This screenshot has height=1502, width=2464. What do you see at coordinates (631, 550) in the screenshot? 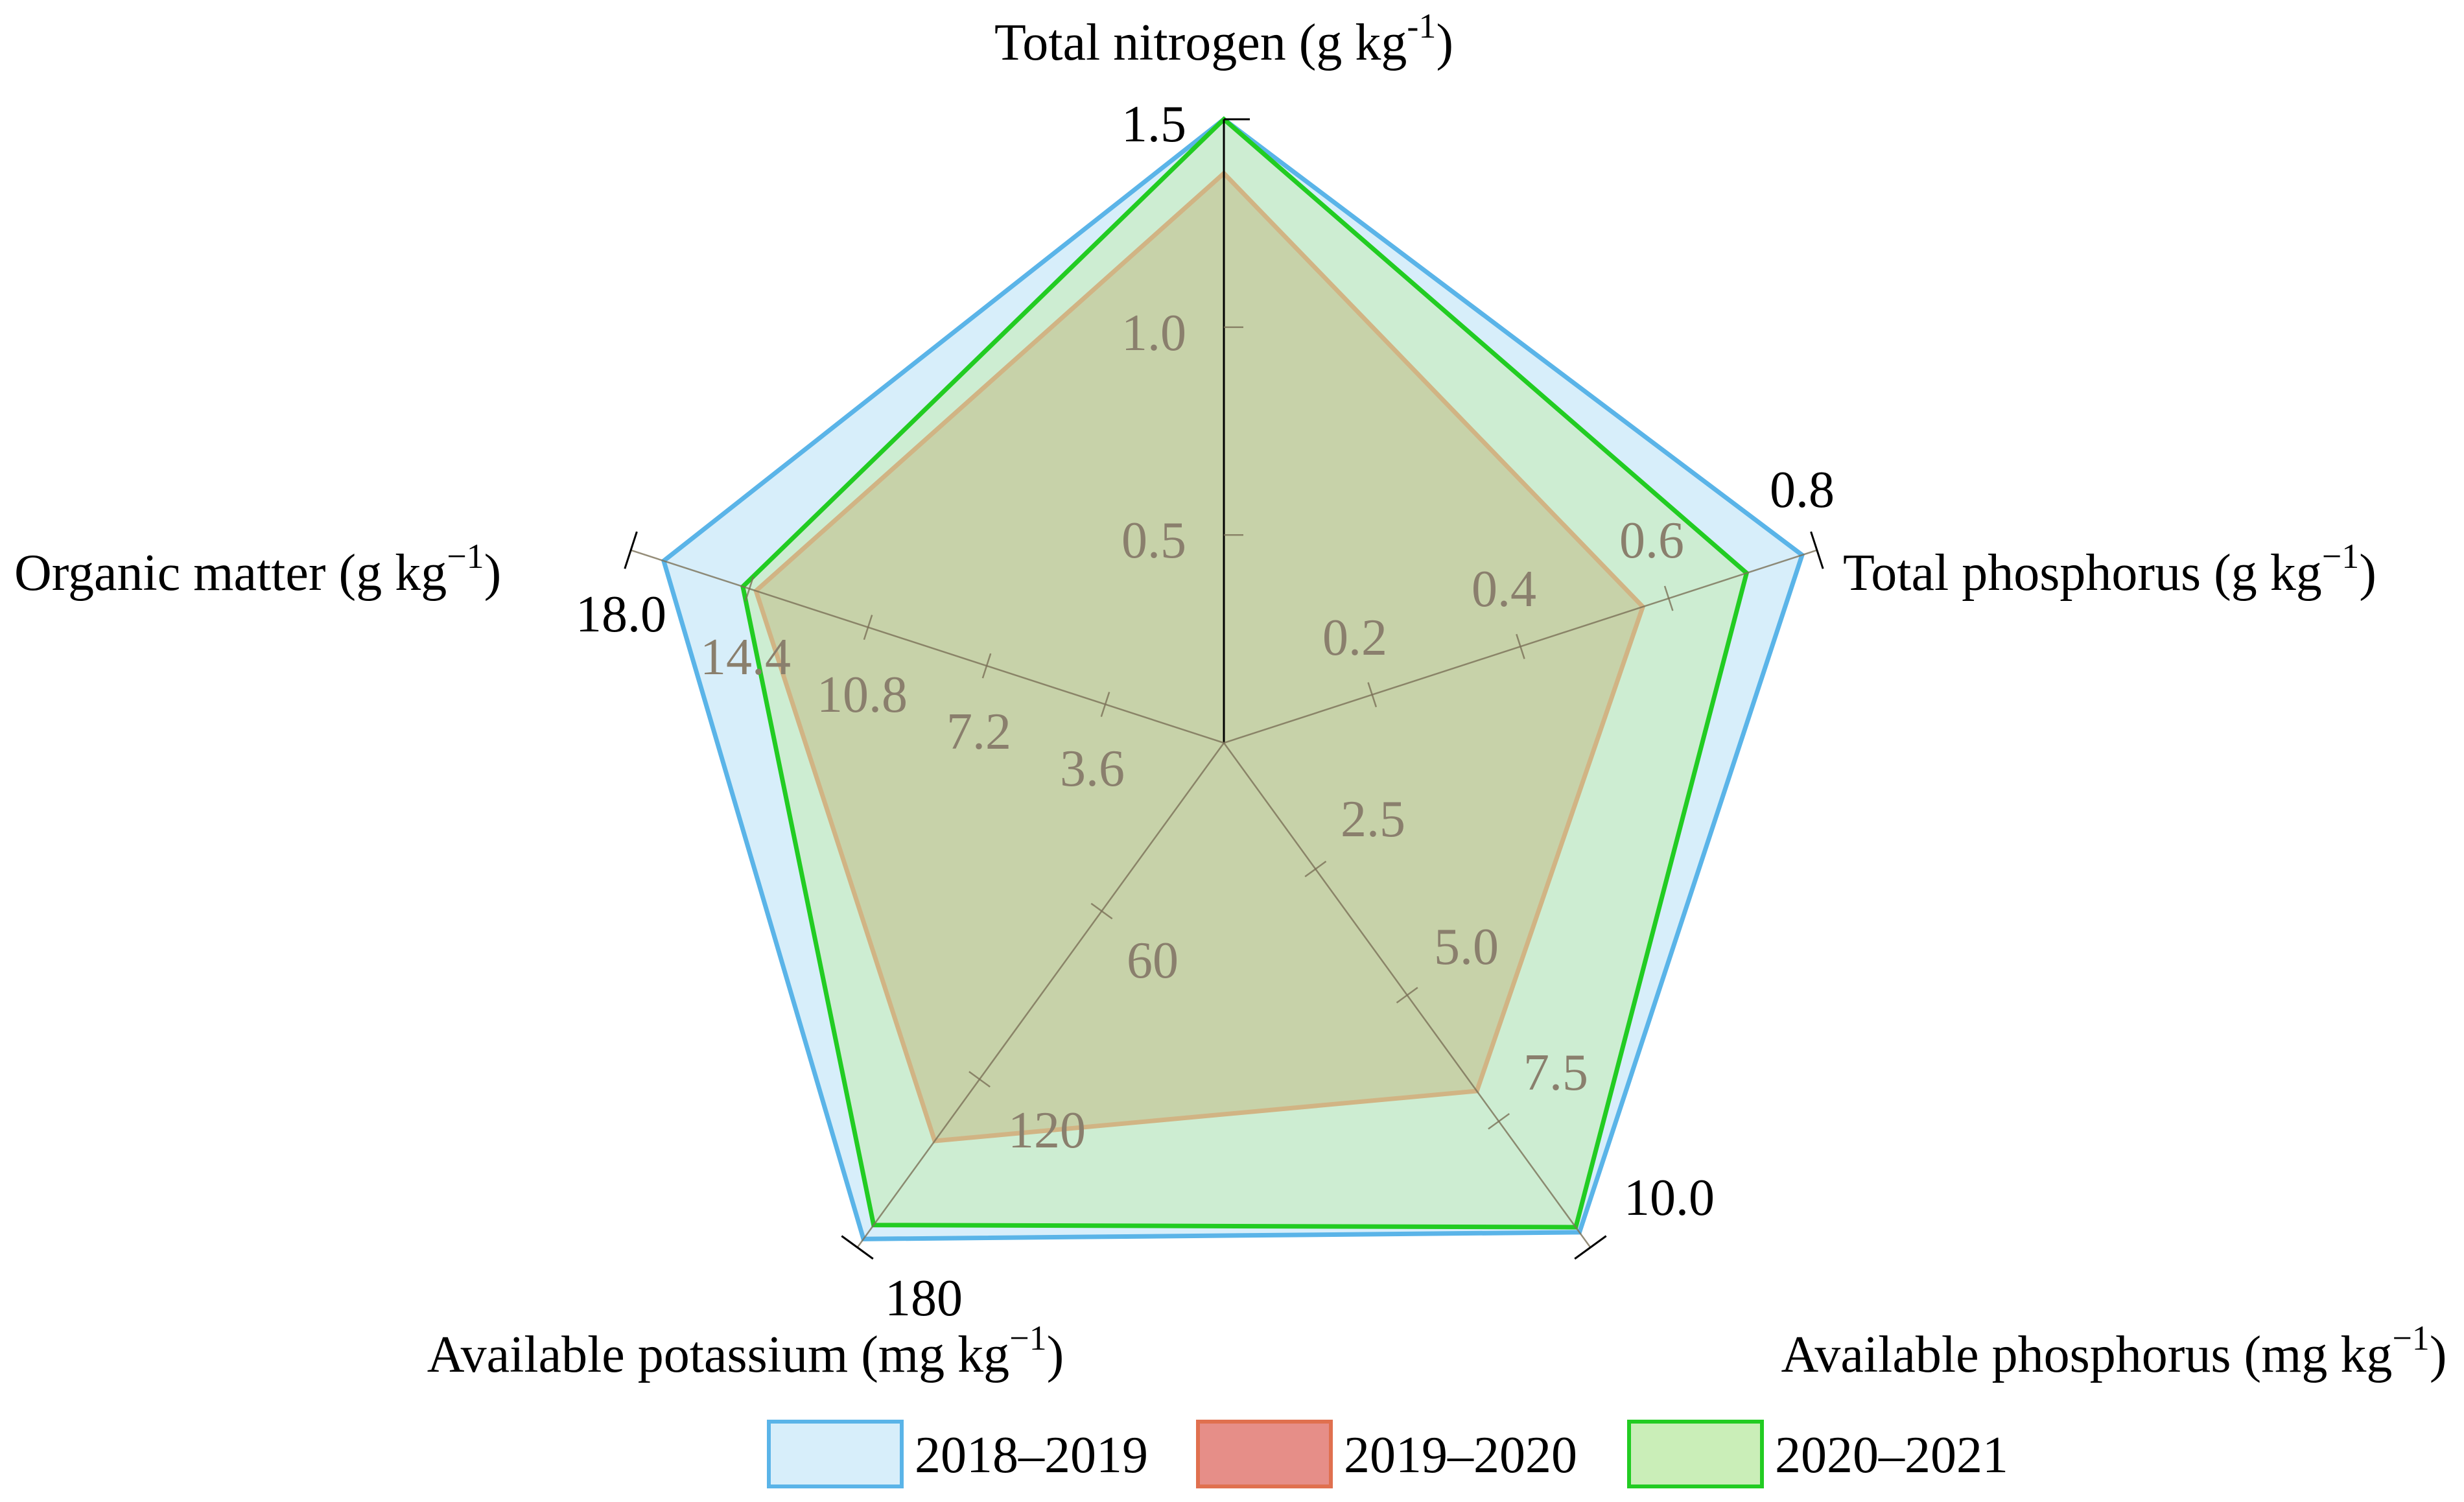
I see `axis-max-tick-om` at bounding box center [631, 550].